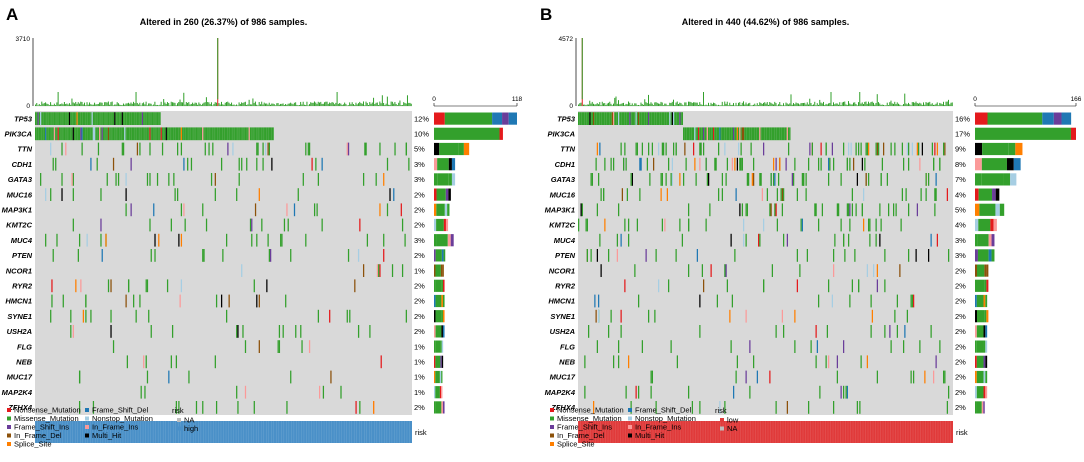 The image size is (1084, 462). What do you see at coordinates (960, 240) in the screenshot?
I see `gene-pct: 3%` at bounding box center [960, 240].